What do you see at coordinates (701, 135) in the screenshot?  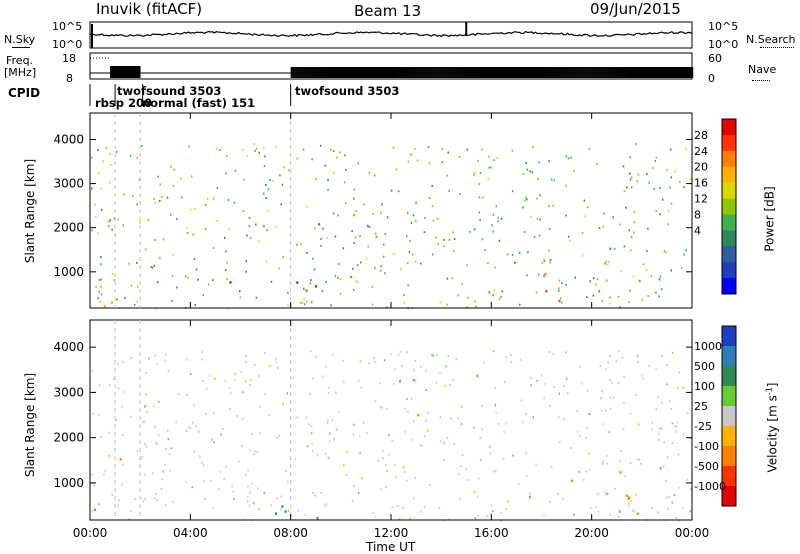 I see `colorbar-tick-label: 28` at bounding box center [701, 135].